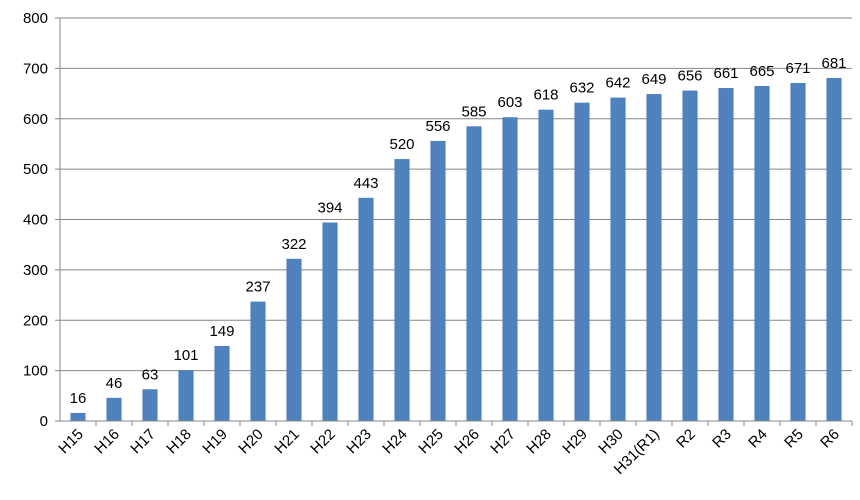 The image size is (860, 500). What do you see at coordinates (430, 441) in the screenshot?
I see `category-label-H25: H25` at bounding box center [430, 441].